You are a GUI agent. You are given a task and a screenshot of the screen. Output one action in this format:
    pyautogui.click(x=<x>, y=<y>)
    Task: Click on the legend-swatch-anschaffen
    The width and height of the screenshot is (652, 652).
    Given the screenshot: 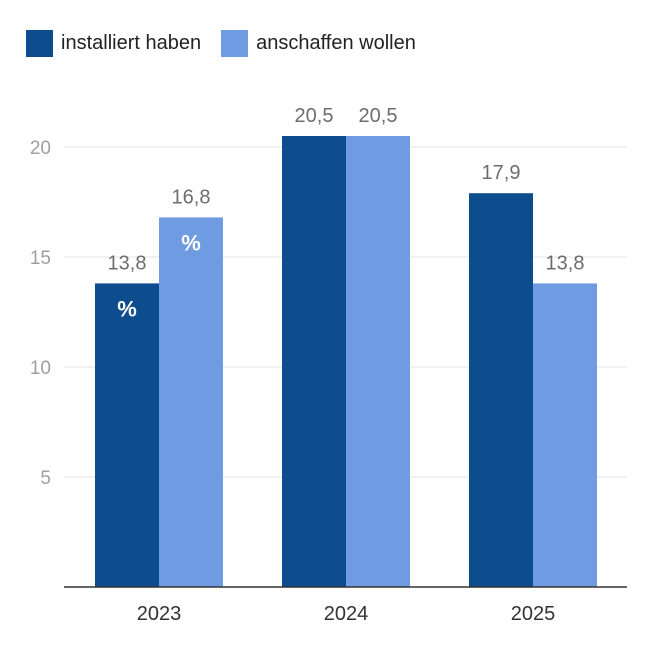 What is the action you would take?
    pyautogui.click(x=235, y=43)
    